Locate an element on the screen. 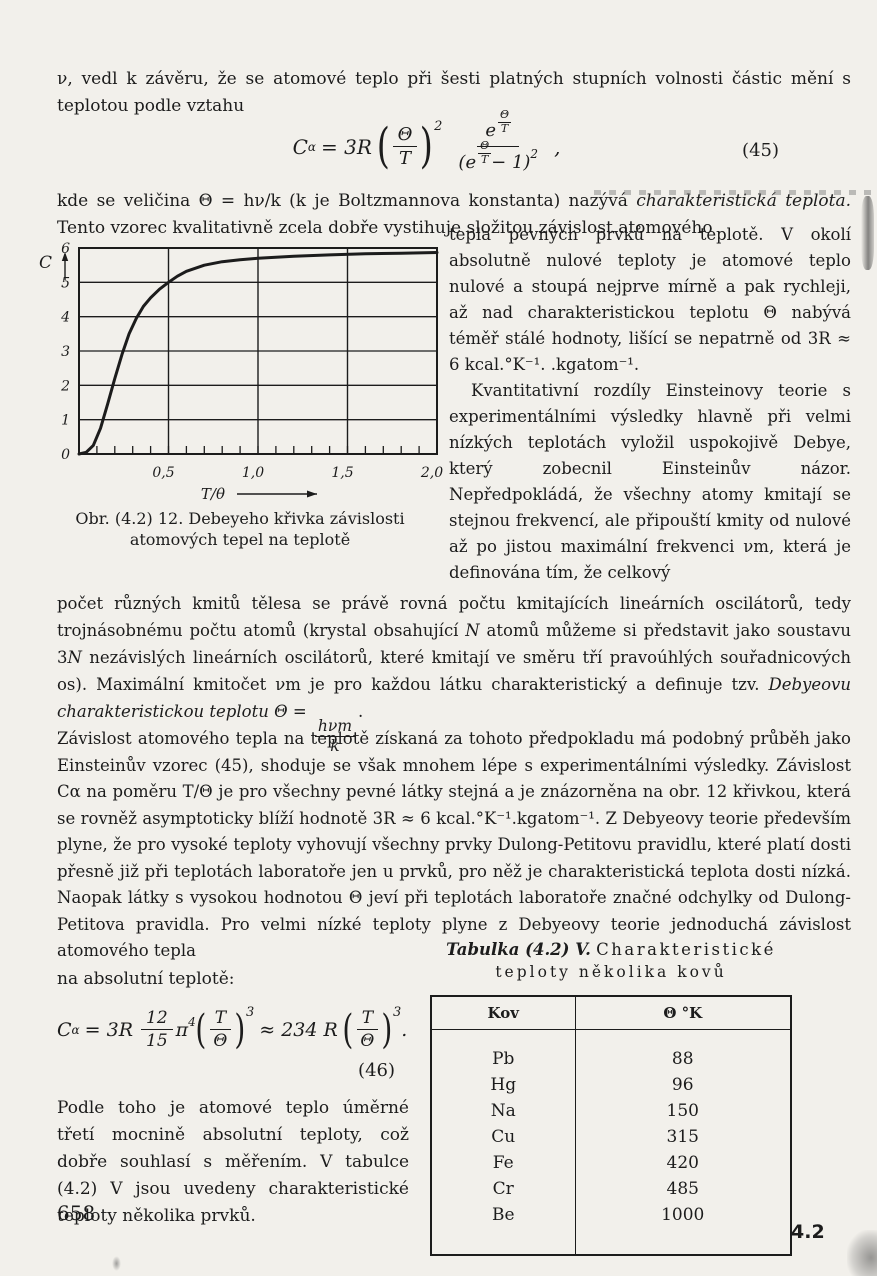 This screenshot has width=877, height=1276. eq45-lparen: ( is located at coordinates (383, 146).